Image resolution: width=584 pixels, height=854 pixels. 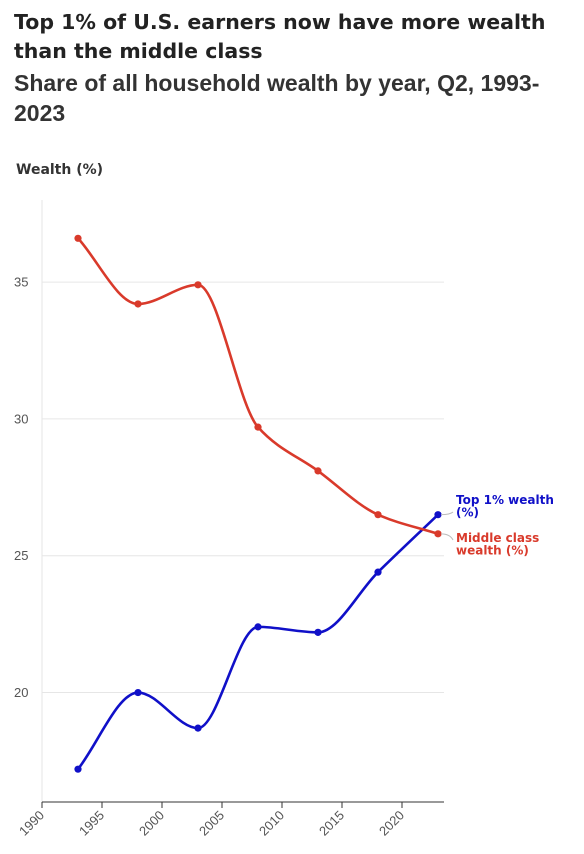 What do you see at coordinates (21, 692) in the screenshot?
I see `y-tick-label: 20` at bounding box center [21, 692].